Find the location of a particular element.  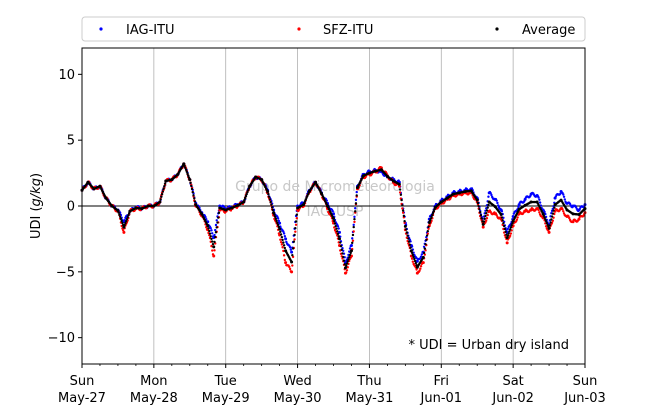

x-tick-label-date: May-29 is located at coordinates (226, 398).